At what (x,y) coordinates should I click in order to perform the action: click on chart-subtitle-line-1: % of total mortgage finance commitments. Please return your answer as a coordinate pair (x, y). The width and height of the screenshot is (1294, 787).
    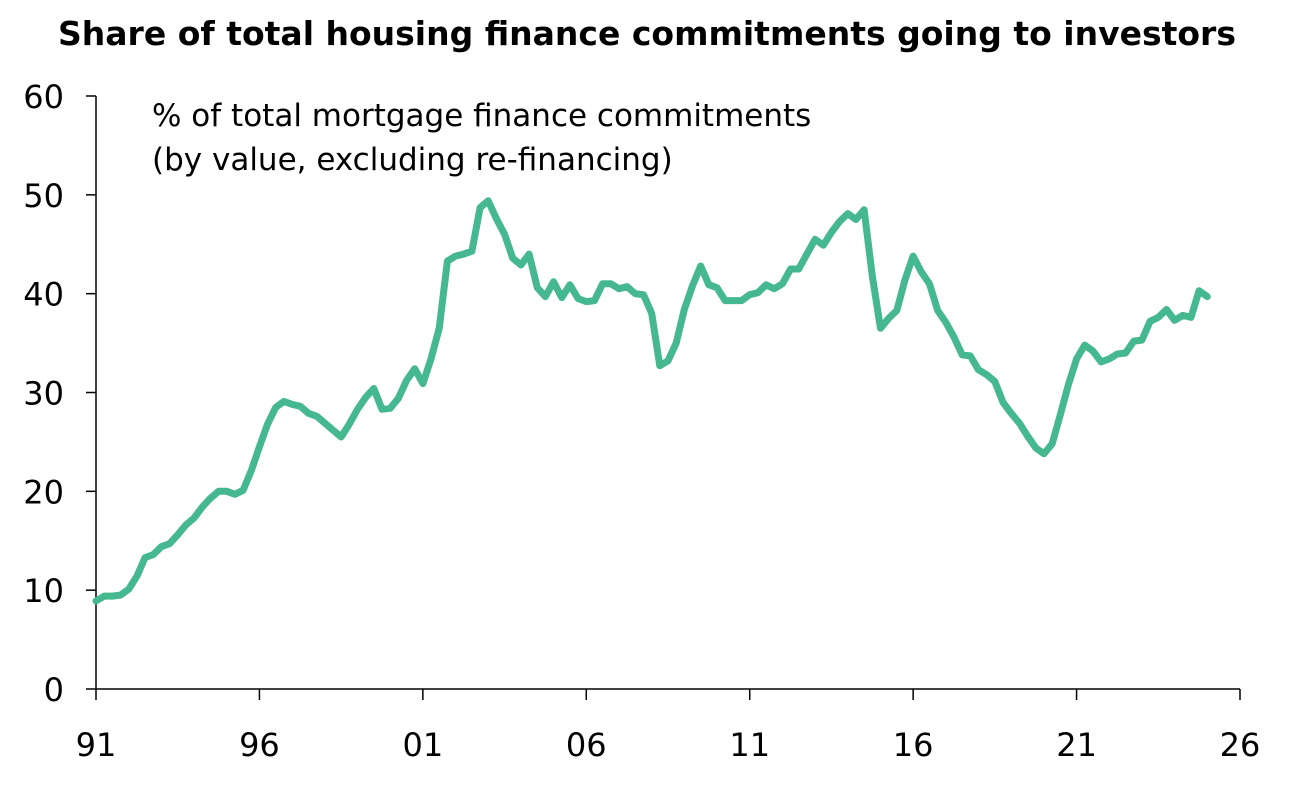
    Looking at the image, I should click on (481, 116).